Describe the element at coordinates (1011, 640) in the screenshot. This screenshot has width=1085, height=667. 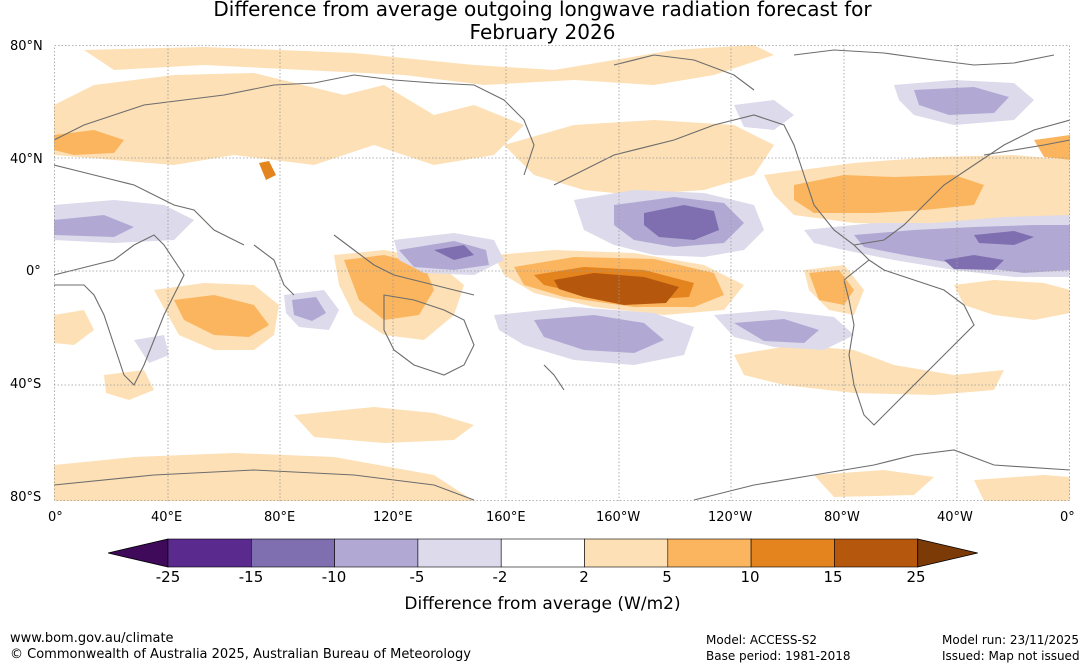
I see `footer-model-run: Model run: 23/11/2025` at that location.